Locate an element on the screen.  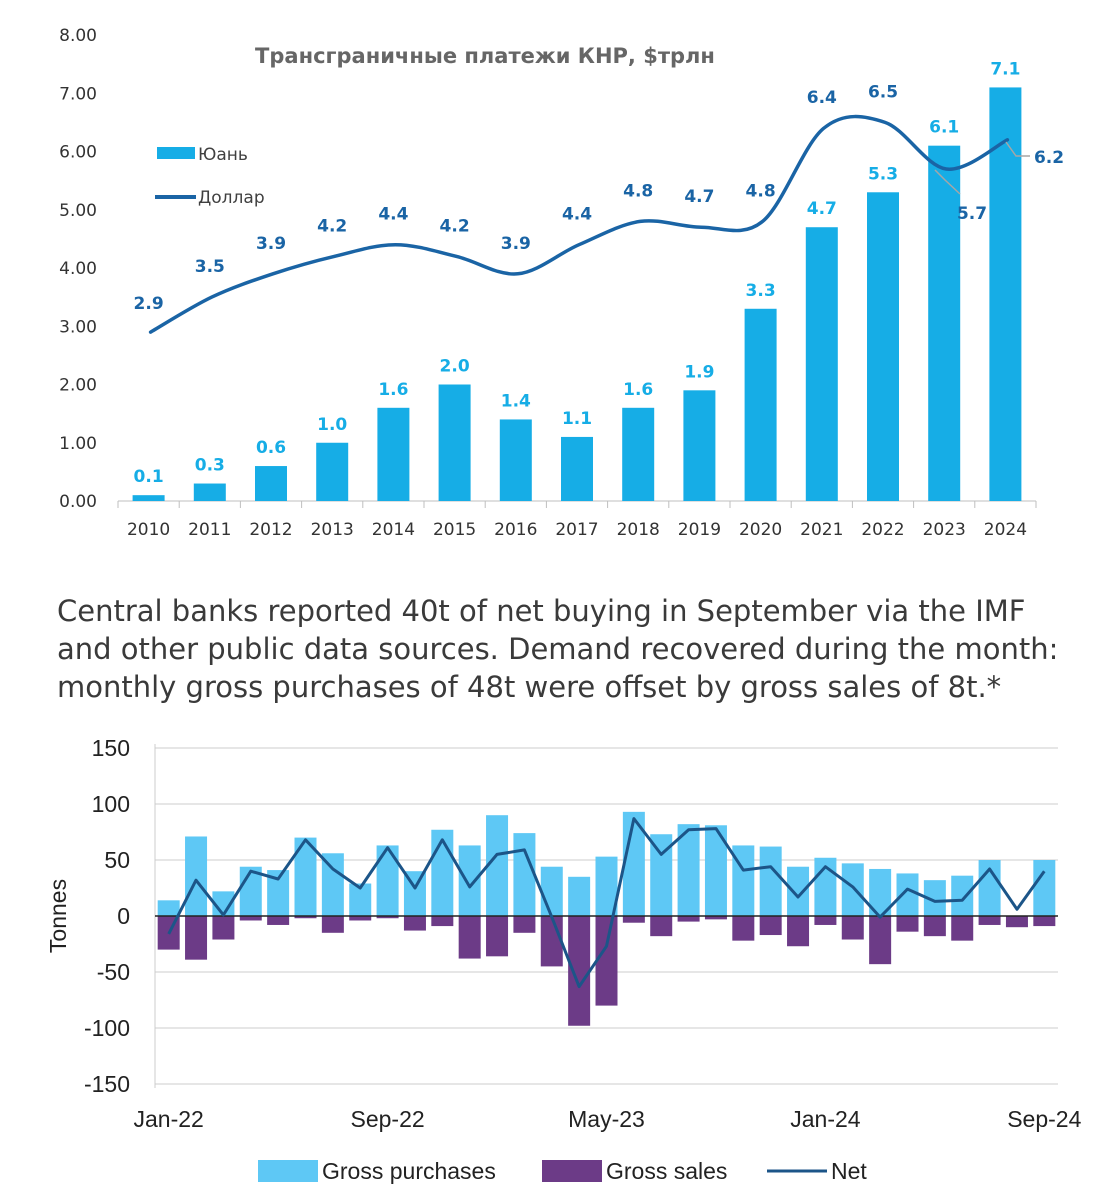
y-tick-label: 100 is located at coordinates (111, 804).